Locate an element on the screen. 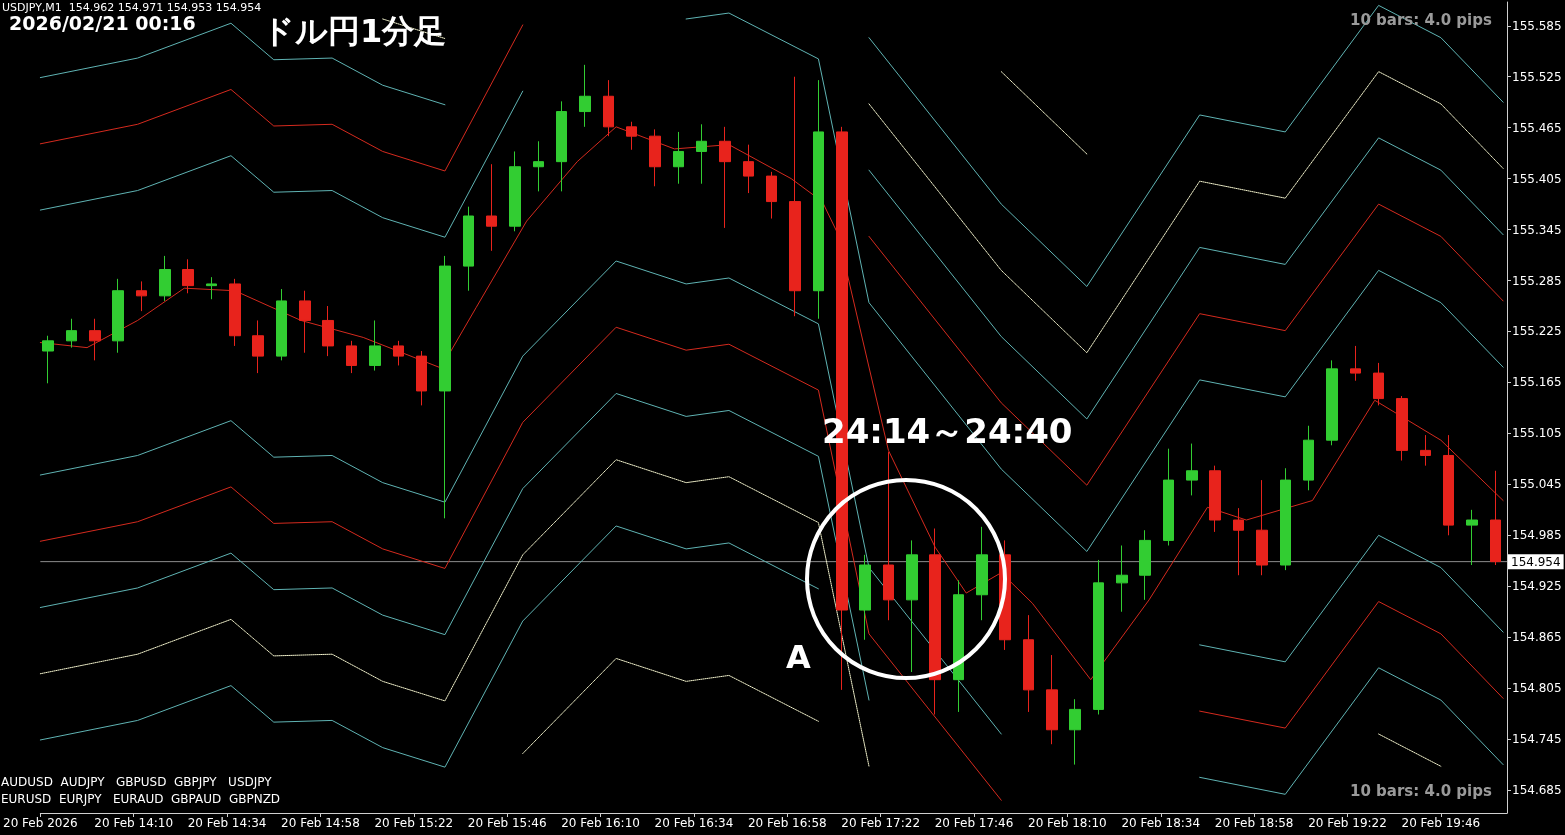 The image size is (1565, 835). y-tick-label: 154.865 is located at coordinates (1537, 637).